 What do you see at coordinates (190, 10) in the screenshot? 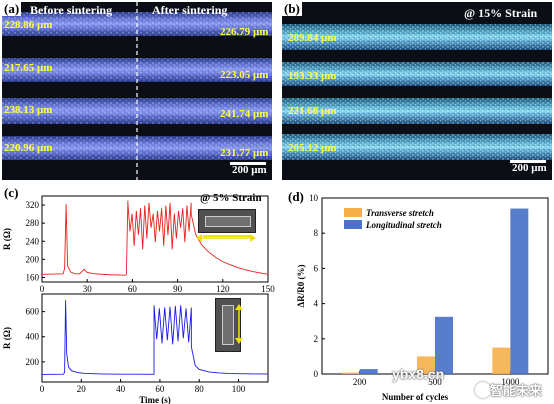
I see `after-sintering-title: After sintering` at bounding box center [190, 10].